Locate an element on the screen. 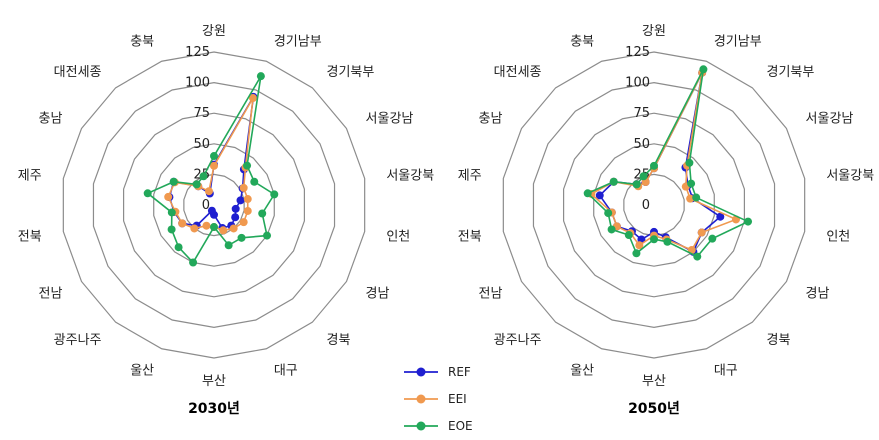  chart-title: 2050년 is located at coordinates (654, 409).